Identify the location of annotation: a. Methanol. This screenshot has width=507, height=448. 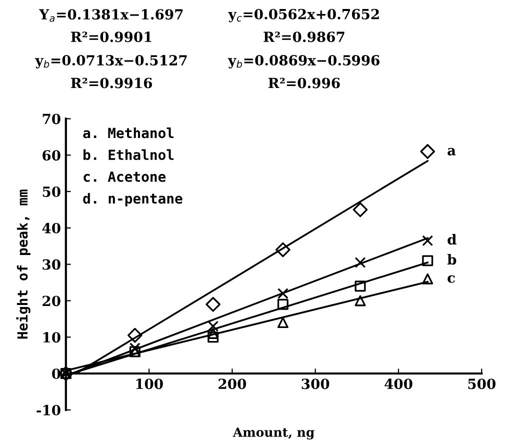
(128, 132).